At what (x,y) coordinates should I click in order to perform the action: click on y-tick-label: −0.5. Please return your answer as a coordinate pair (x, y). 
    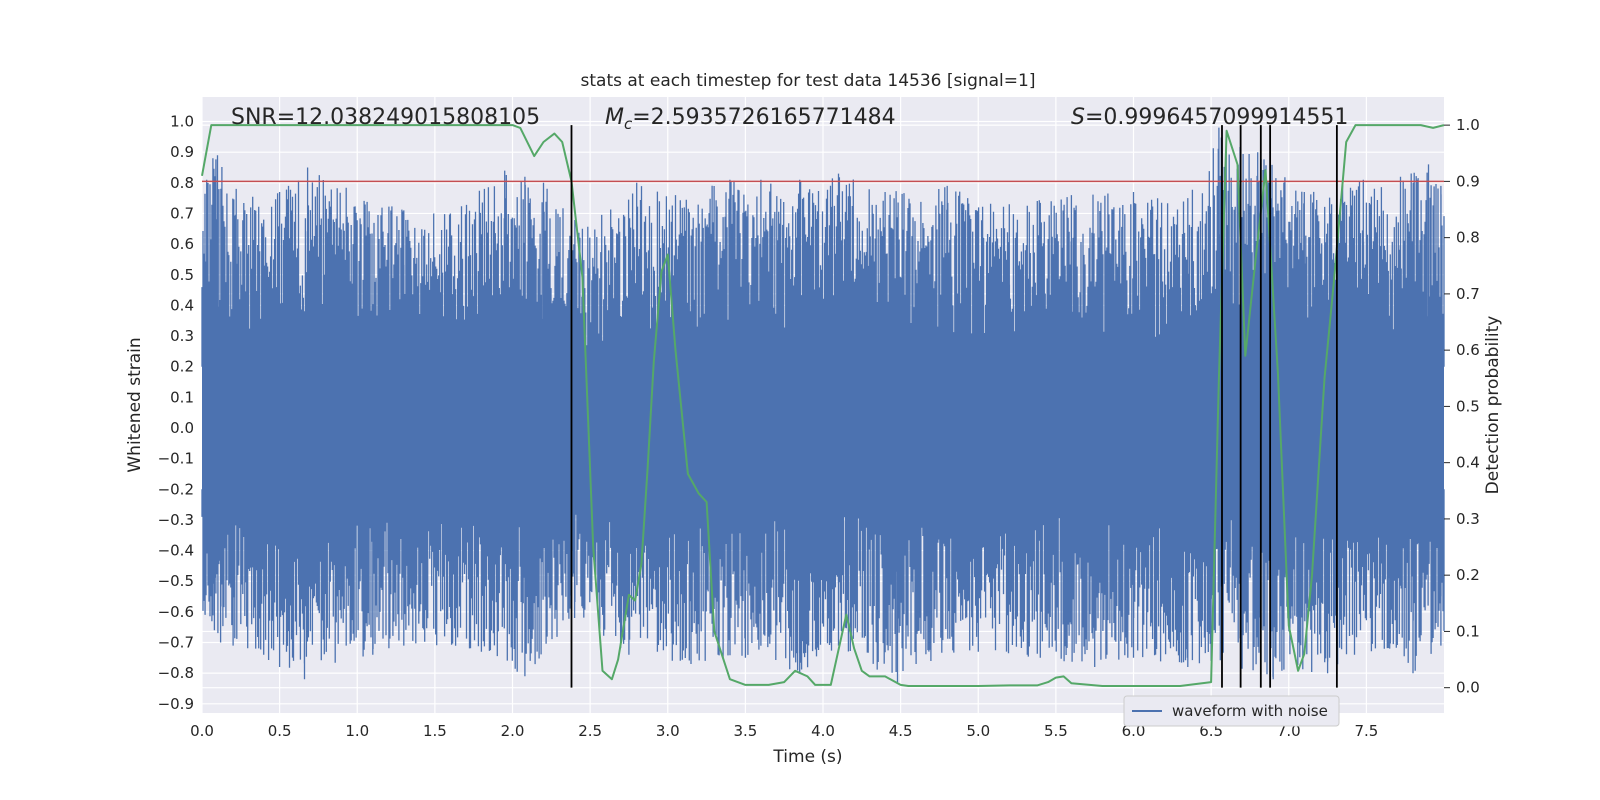
    Looking at the image, I should click on (176, 581).